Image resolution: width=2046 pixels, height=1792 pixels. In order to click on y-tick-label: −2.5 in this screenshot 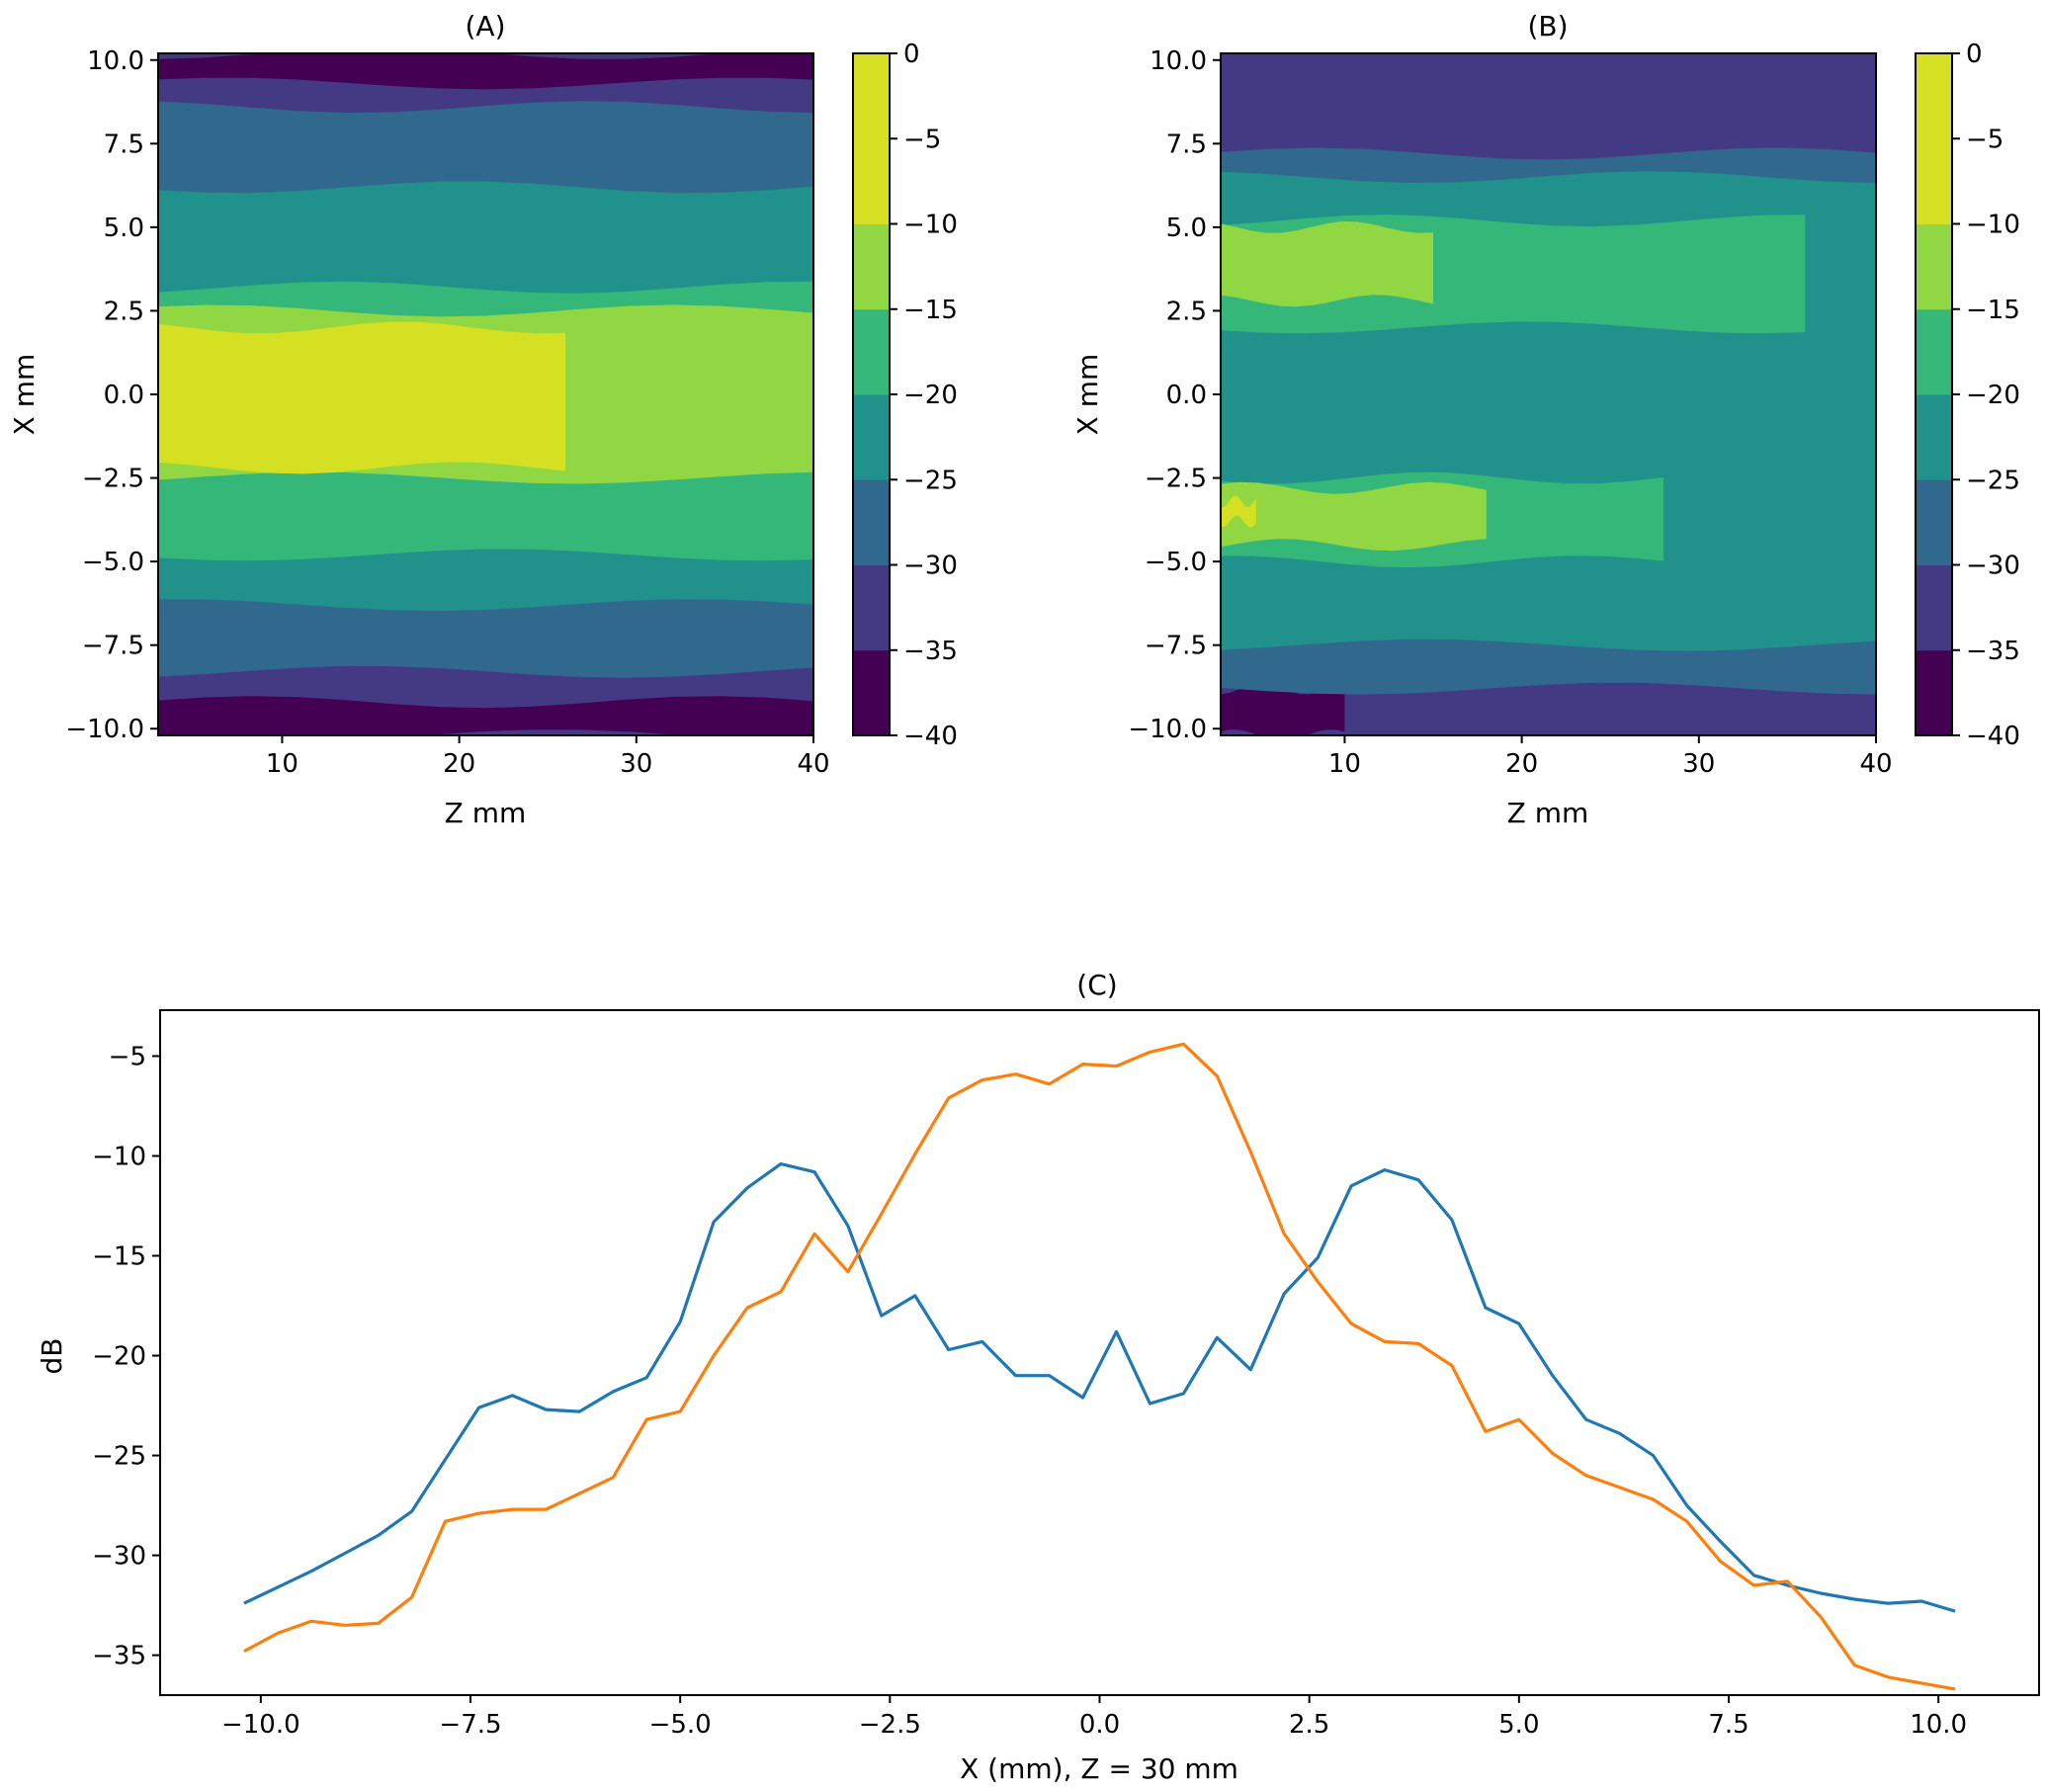, I will do `click(1176, 479)`.